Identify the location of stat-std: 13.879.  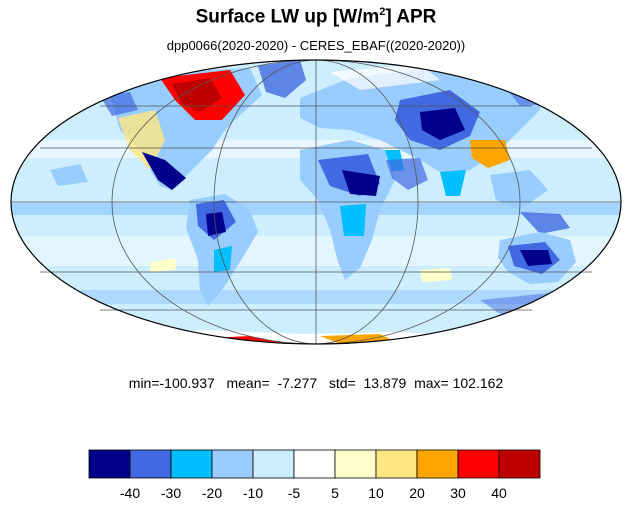
(385, 383).